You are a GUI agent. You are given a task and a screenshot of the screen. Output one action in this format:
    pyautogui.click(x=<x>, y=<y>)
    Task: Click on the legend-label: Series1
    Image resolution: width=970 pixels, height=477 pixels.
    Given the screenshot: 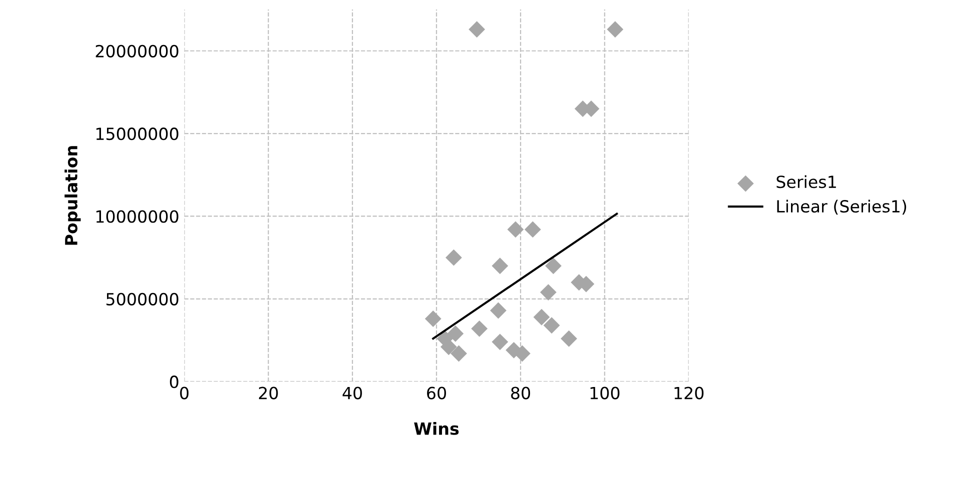 What is the action you would take?
    pyautogui.click(x=806, y=181)
    